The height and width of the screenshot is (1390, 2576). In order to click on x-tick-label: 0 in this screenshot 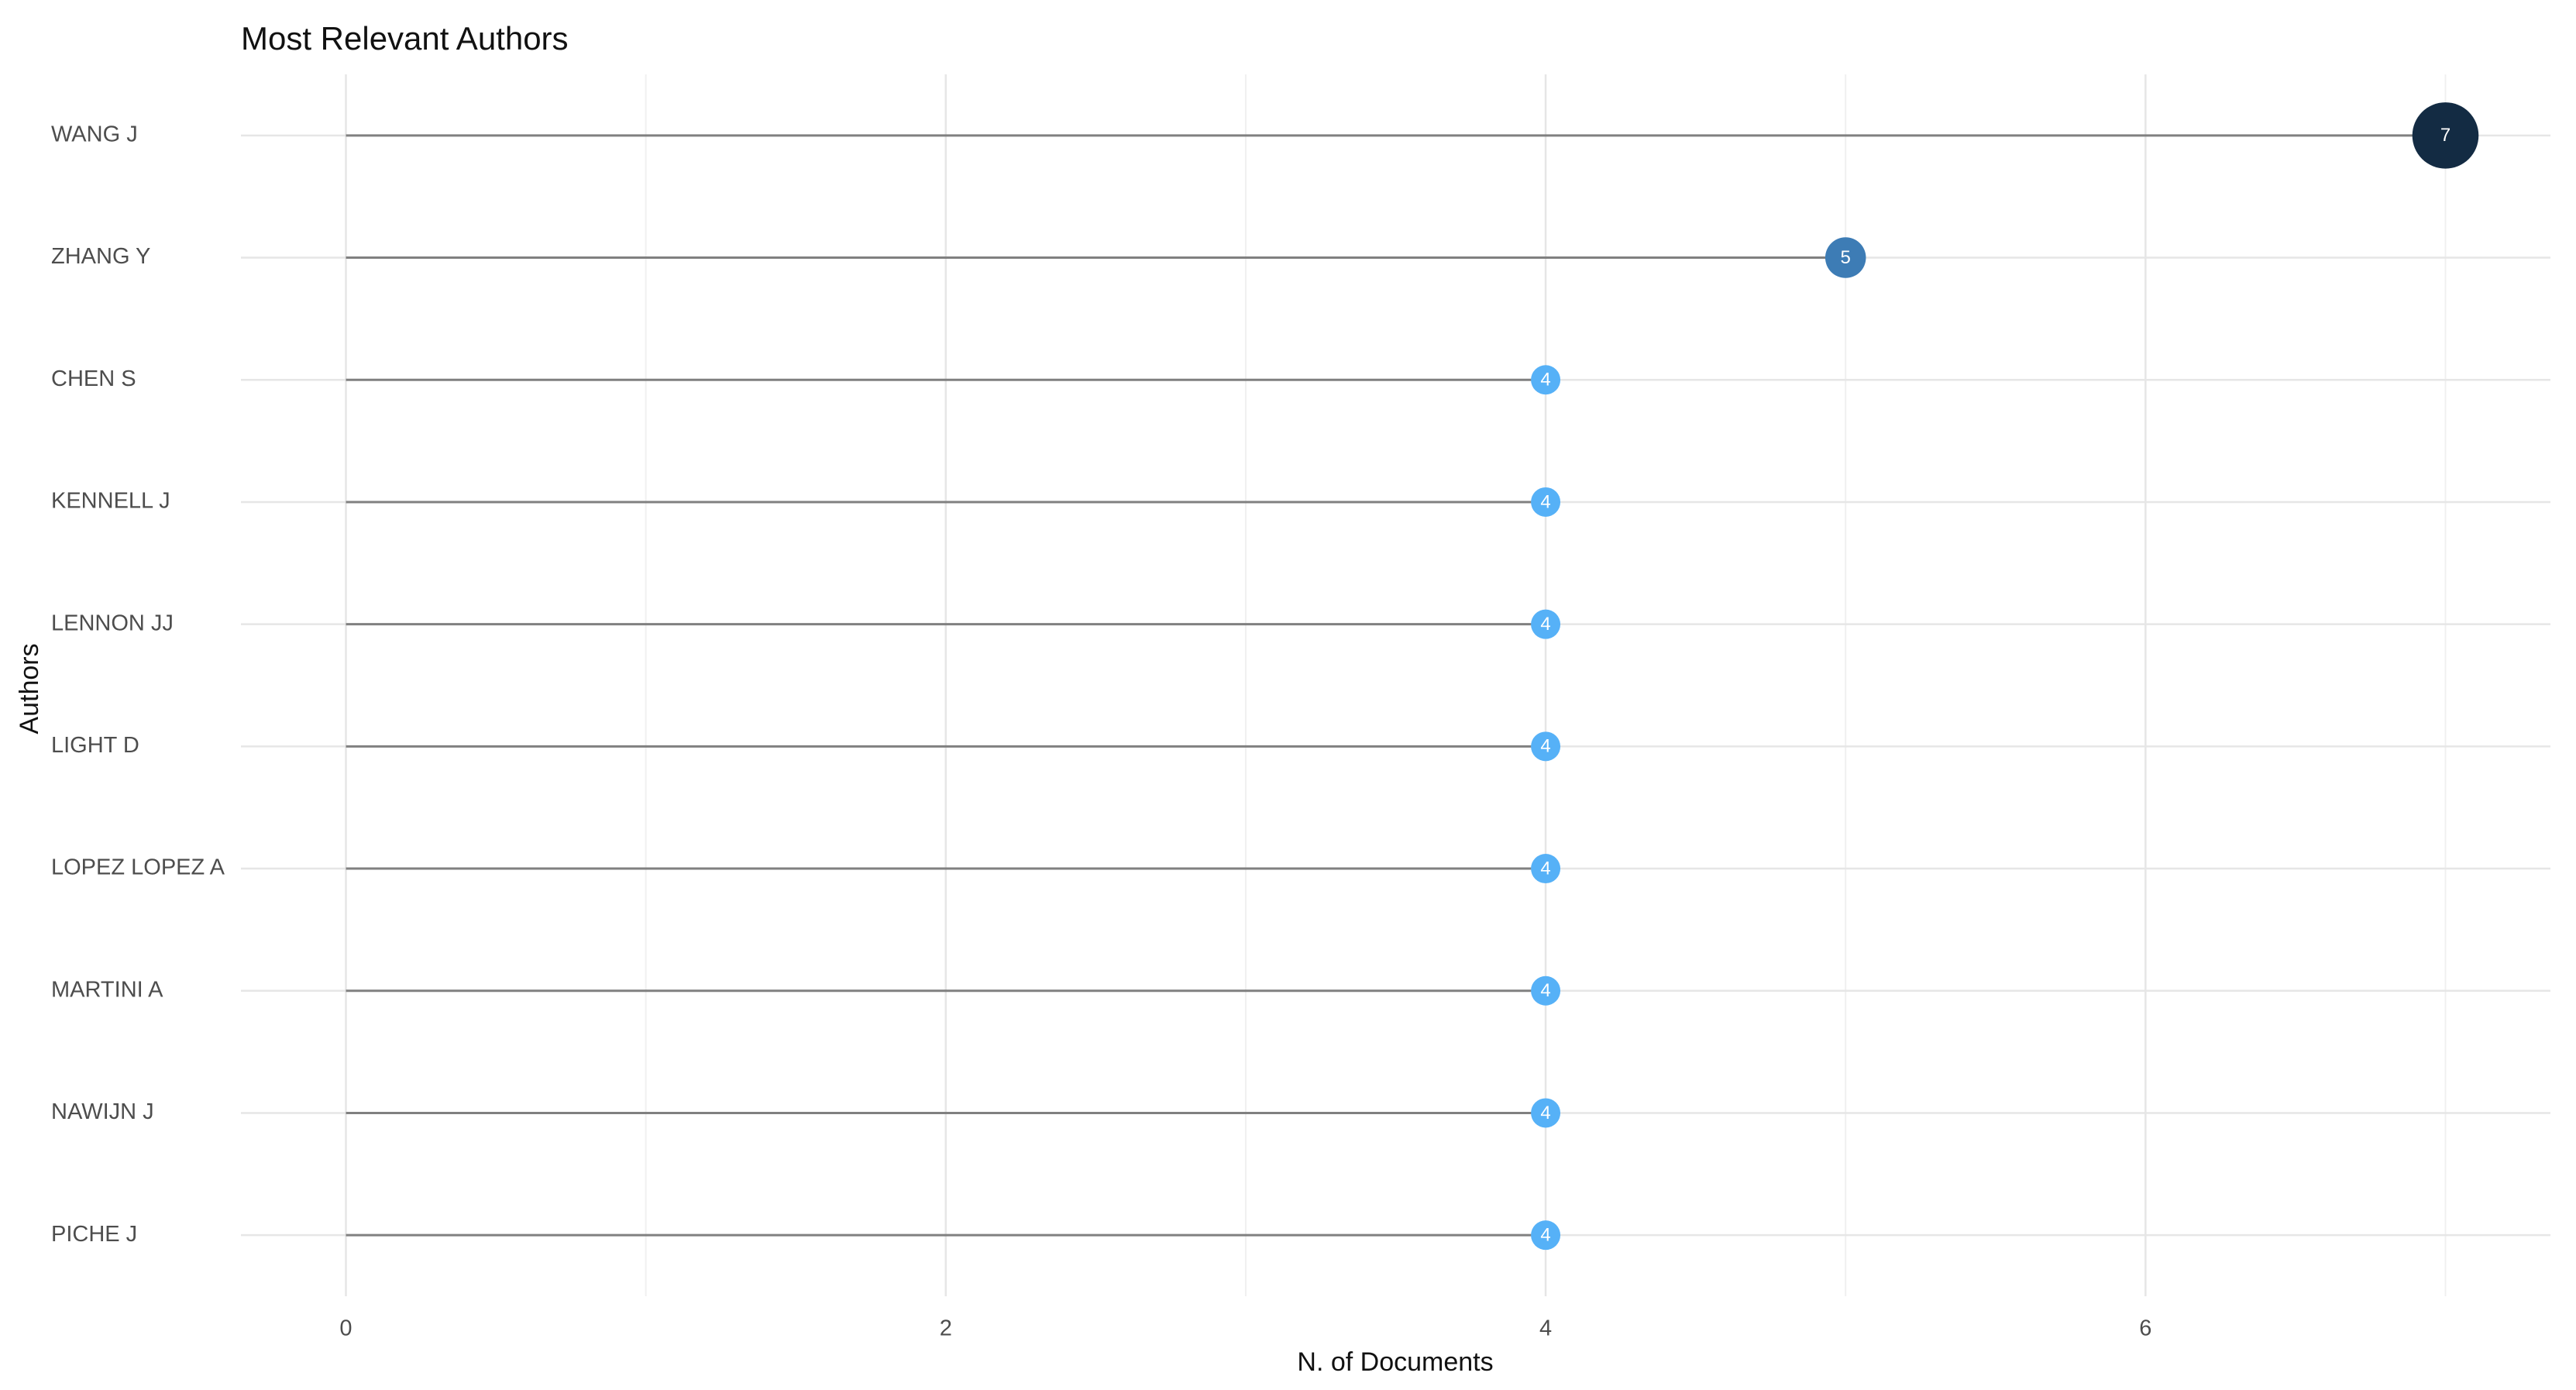, I will do `click(345, 1328)`.